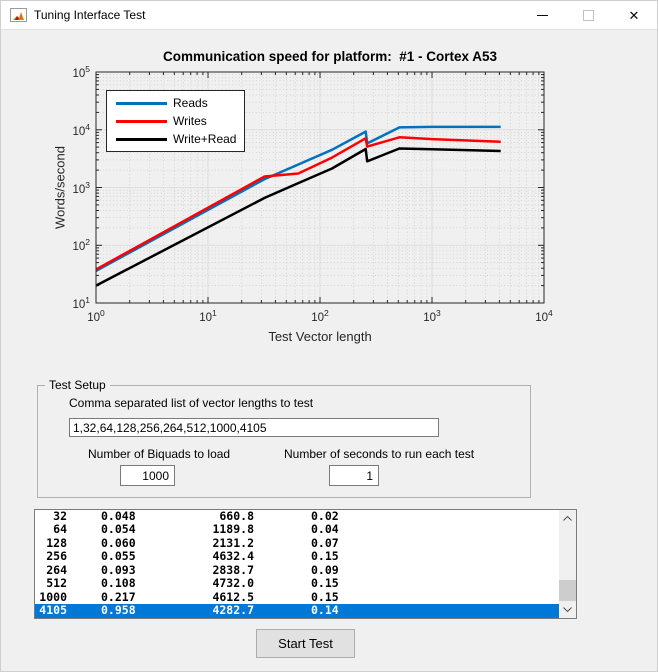  I want to click on result-cell: 32, so click(60, 516).